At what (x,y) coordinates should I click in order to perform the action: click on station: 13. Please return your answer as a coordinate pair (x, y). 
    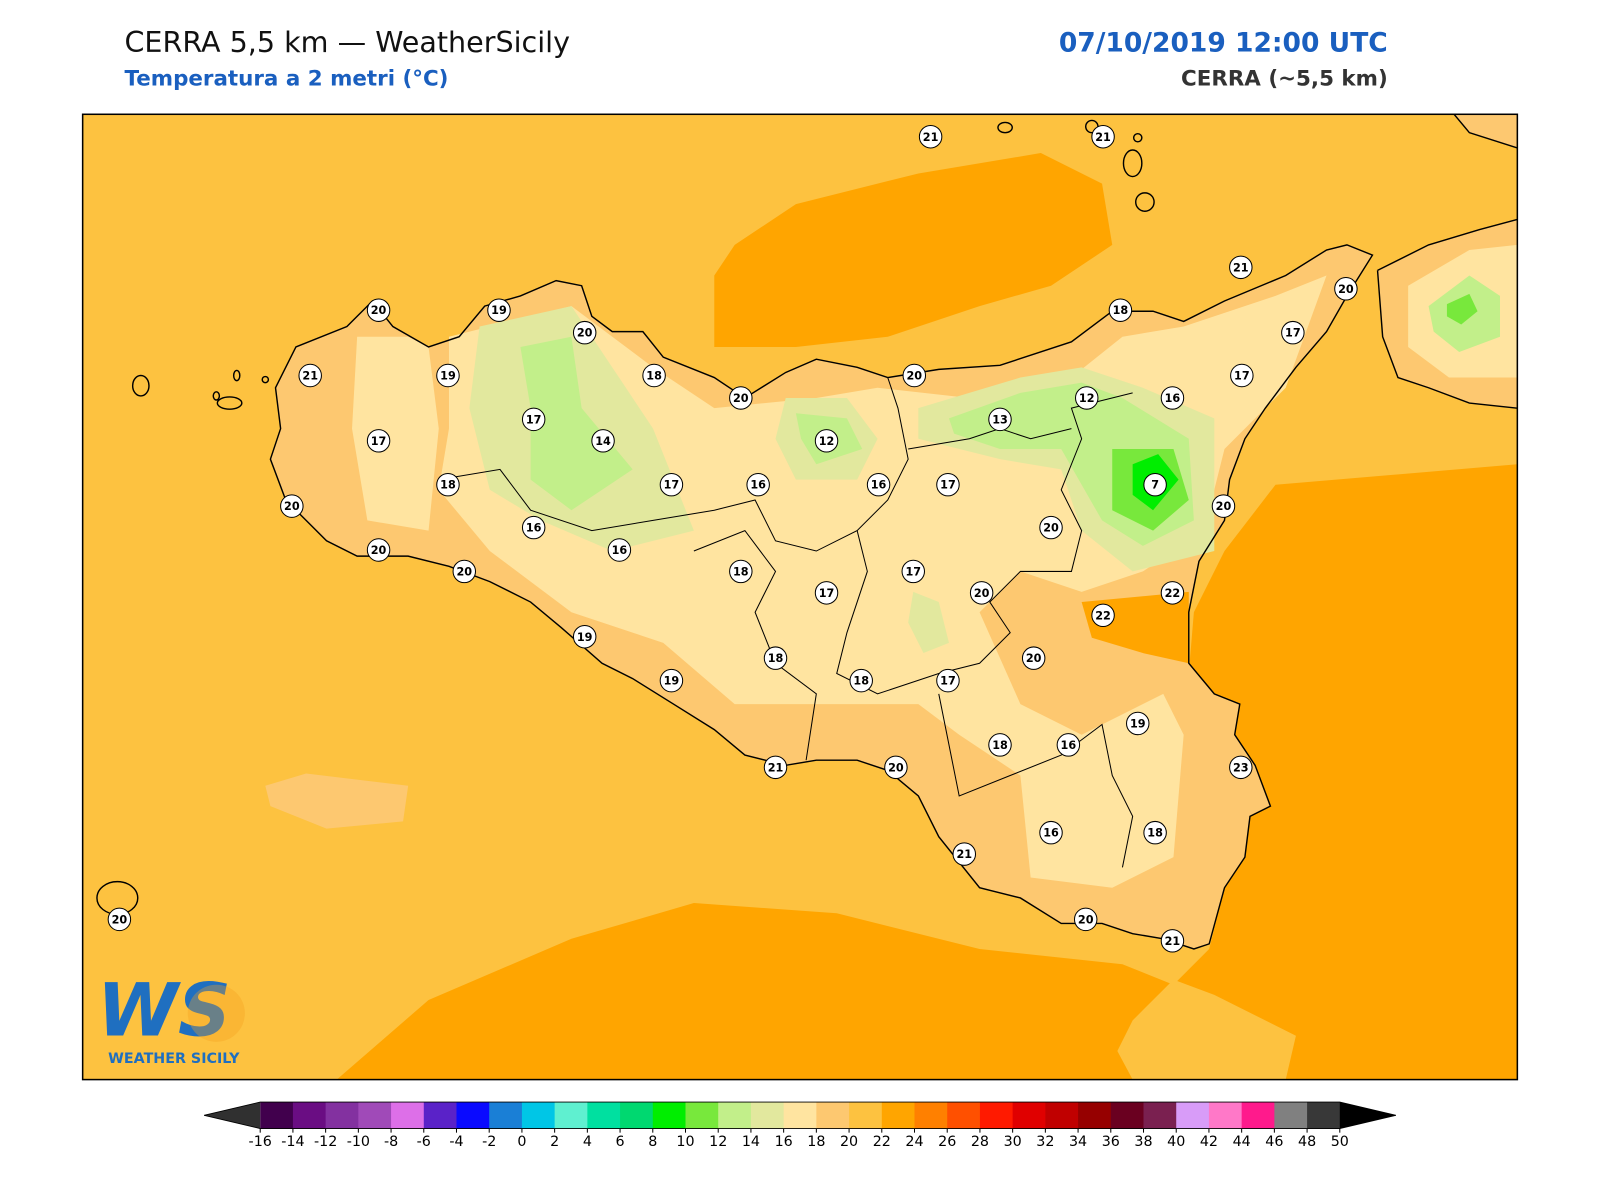
    Looking at the image, I should click on (1000, 419).